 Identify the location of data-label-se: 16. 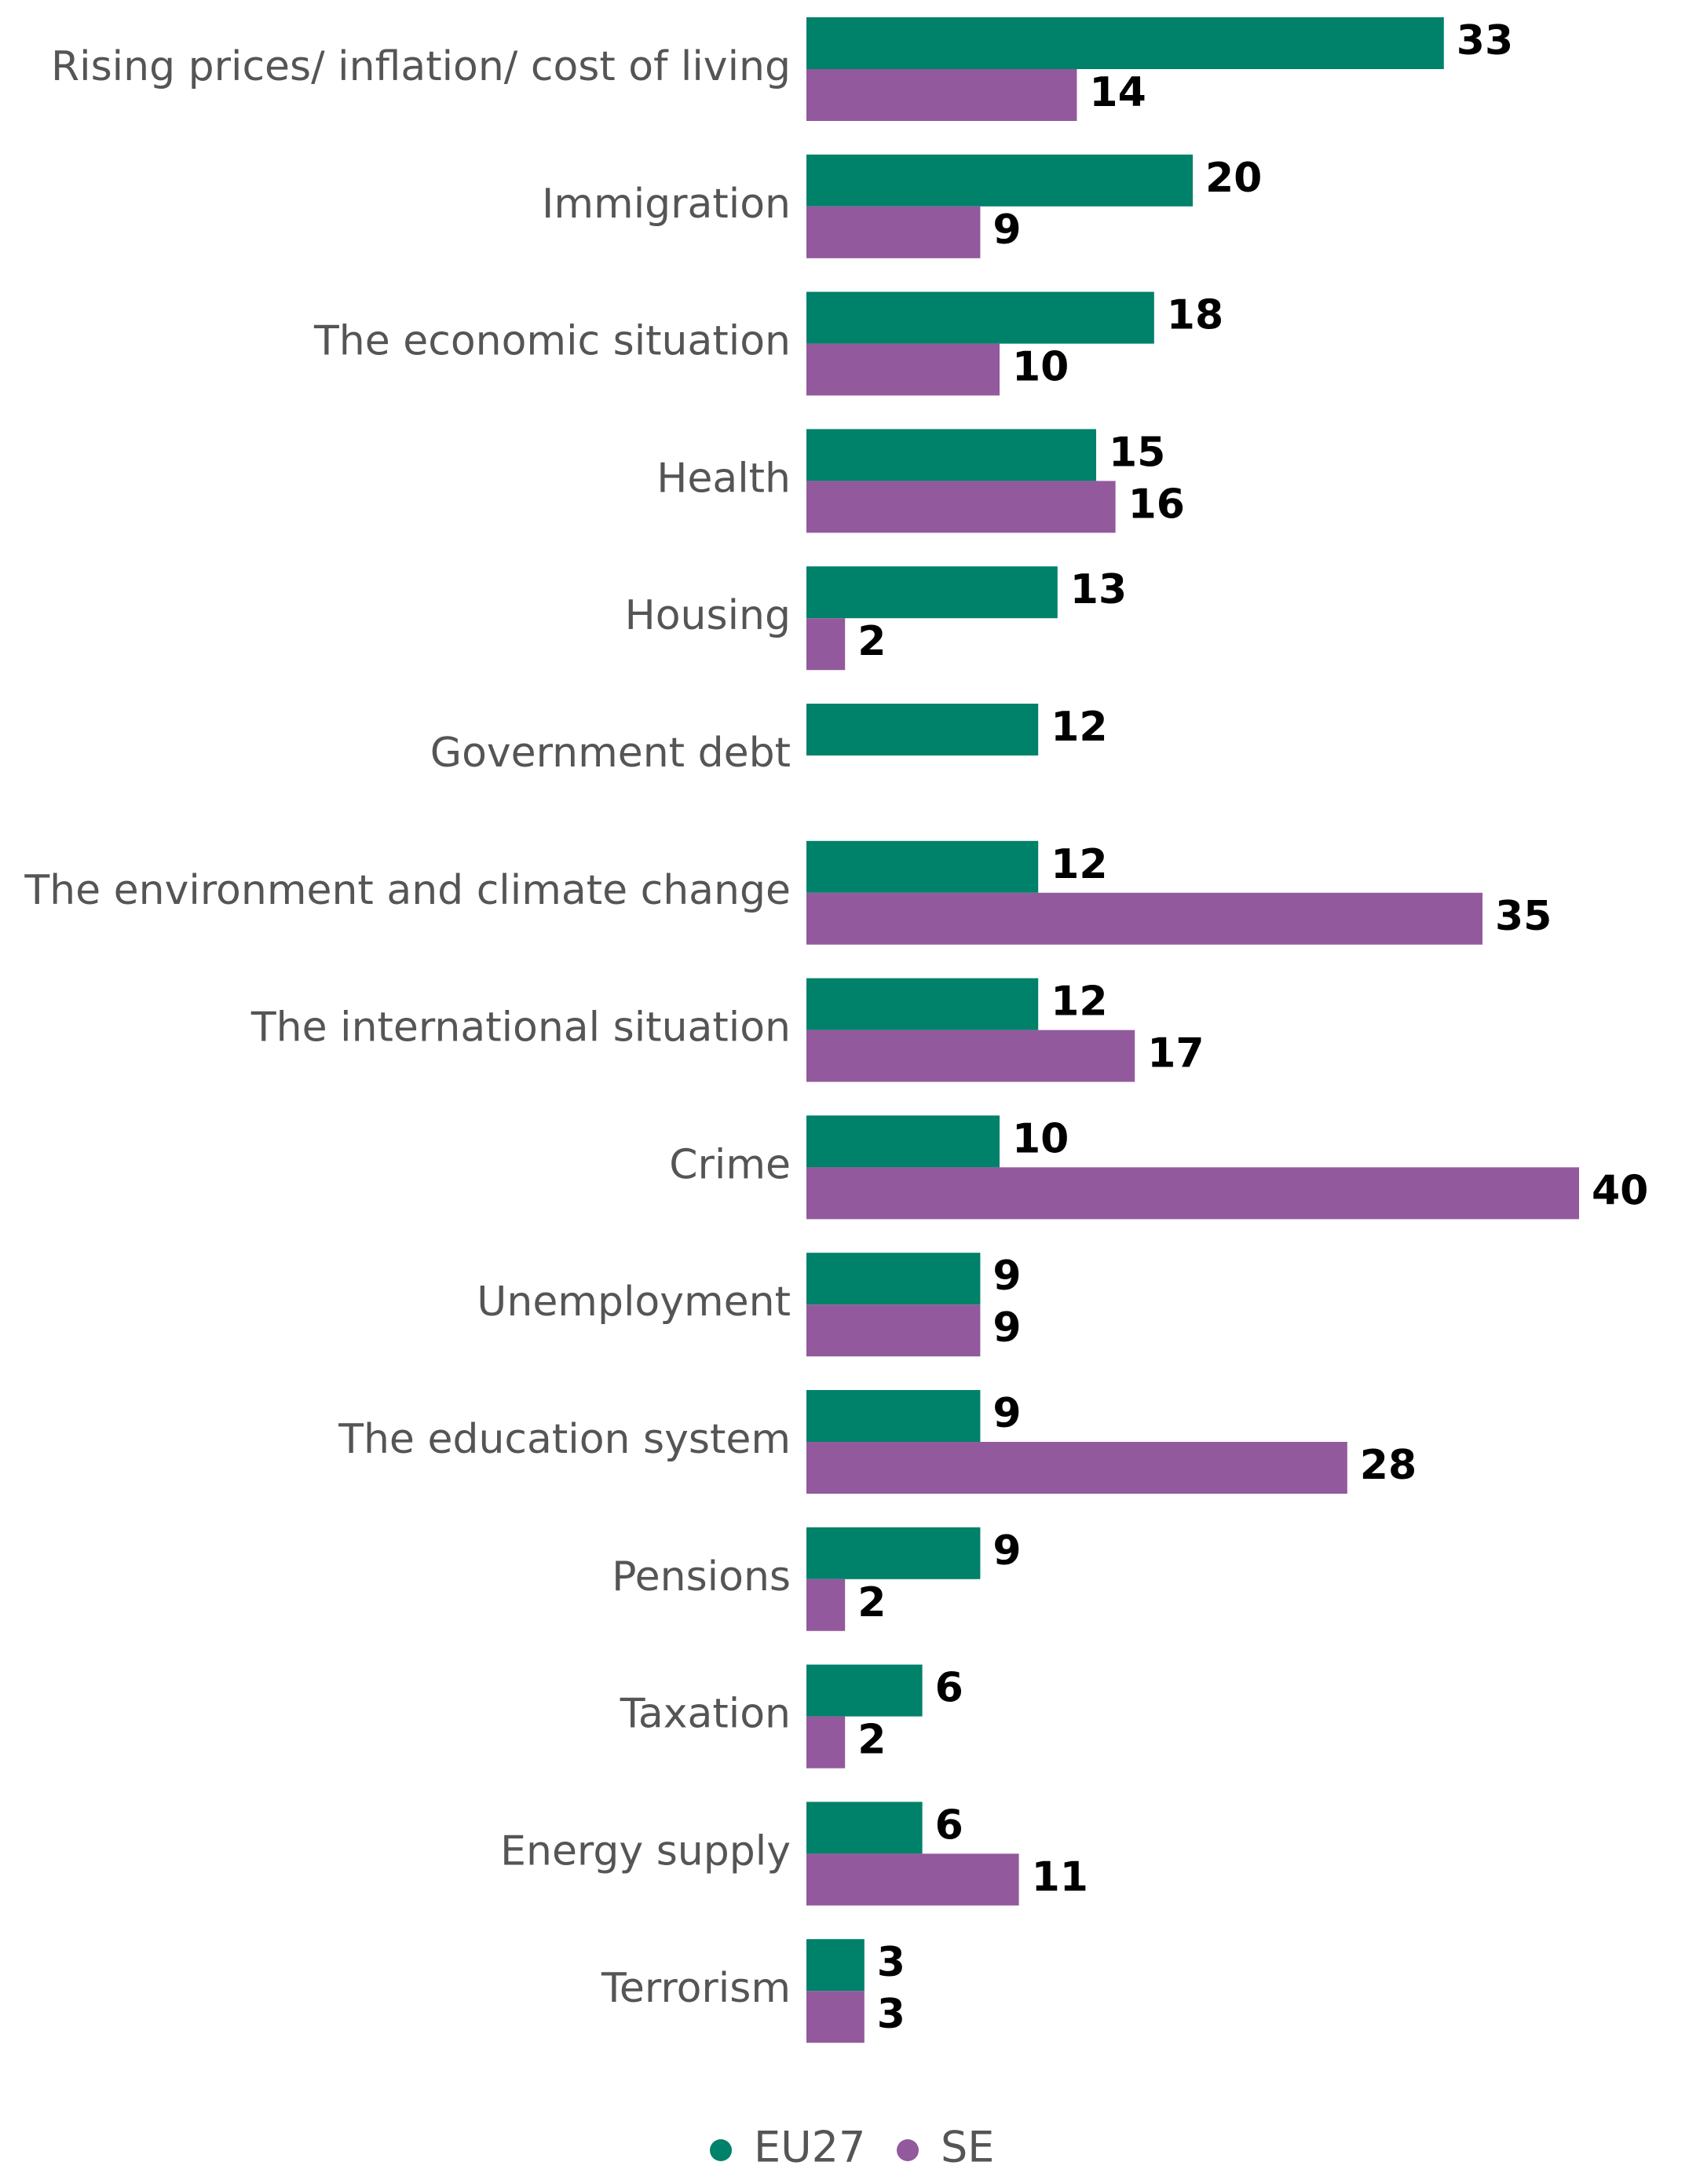
(1156, 504).